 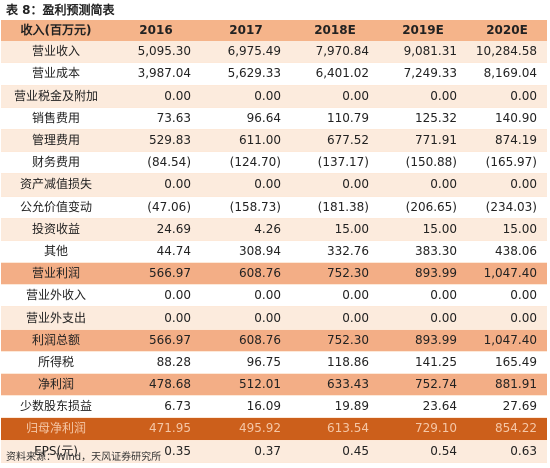 What do you see at coordinates (335, 385) in the screenshot?
I see `value-cell: 633.43` at bounding box center [335, 385].